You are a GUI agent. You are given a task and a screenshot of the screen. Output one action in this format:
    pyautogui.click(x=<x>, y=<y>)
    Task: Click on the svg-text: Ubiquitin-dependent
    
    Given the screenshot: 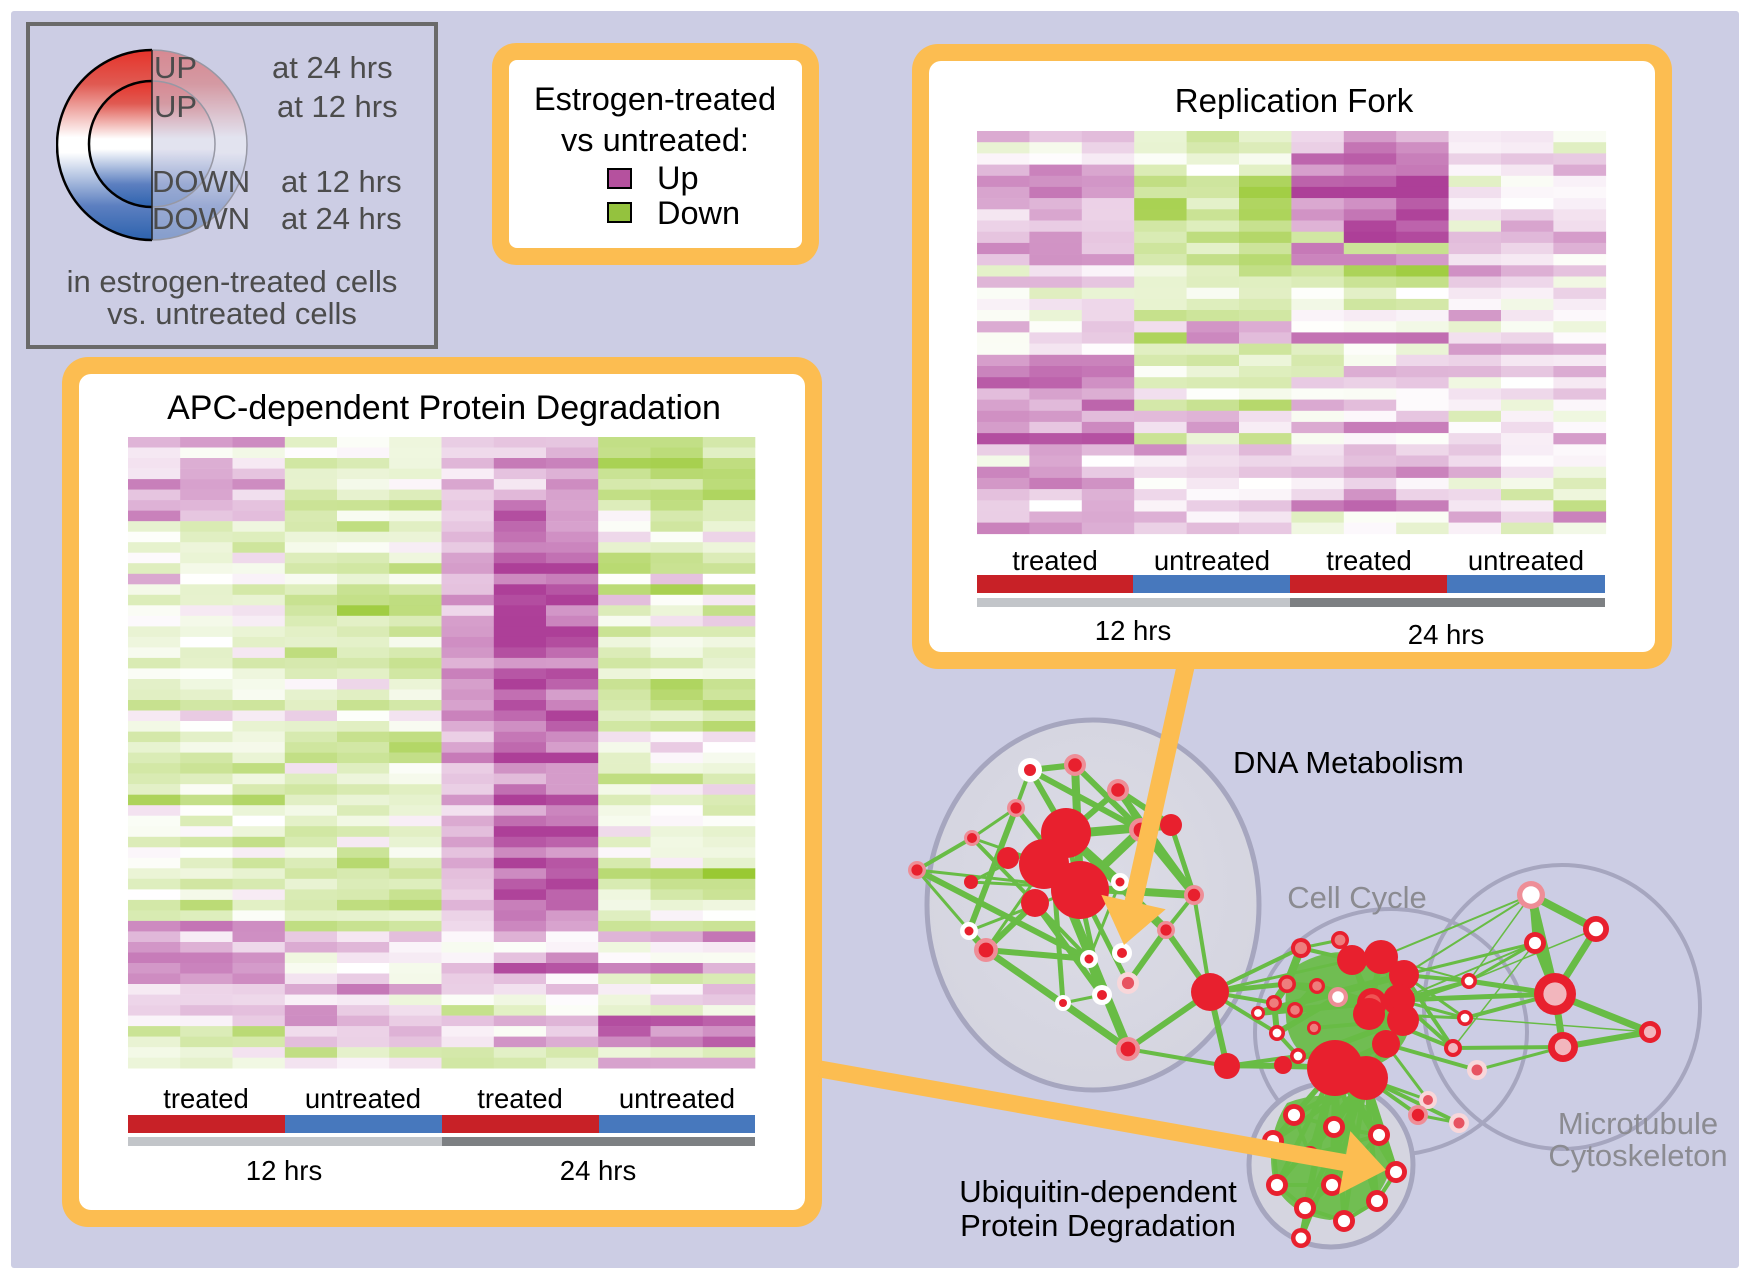 What is the action you would take?
    pyautogui.click(x=1098, y=1191)
    